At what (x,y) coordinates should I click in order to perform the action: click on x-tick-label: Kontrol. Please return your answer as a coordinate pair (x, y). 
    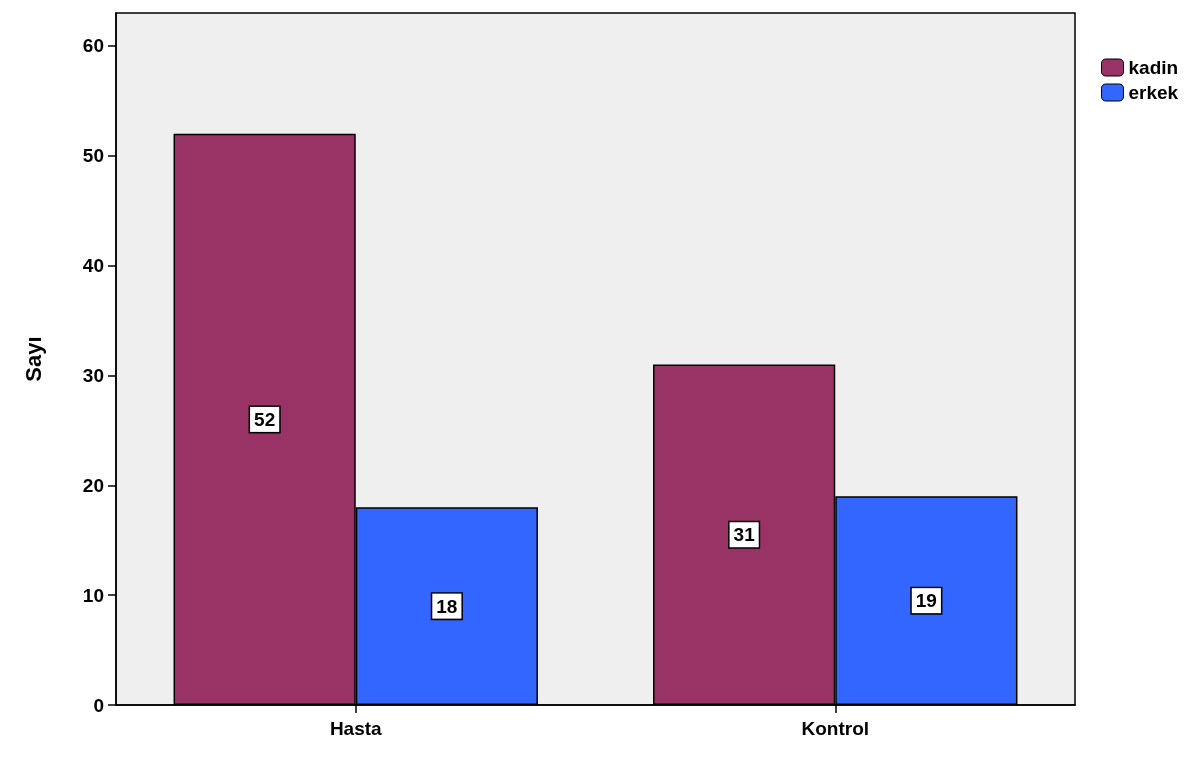
    Looking at the image, I should click on (835, 728).